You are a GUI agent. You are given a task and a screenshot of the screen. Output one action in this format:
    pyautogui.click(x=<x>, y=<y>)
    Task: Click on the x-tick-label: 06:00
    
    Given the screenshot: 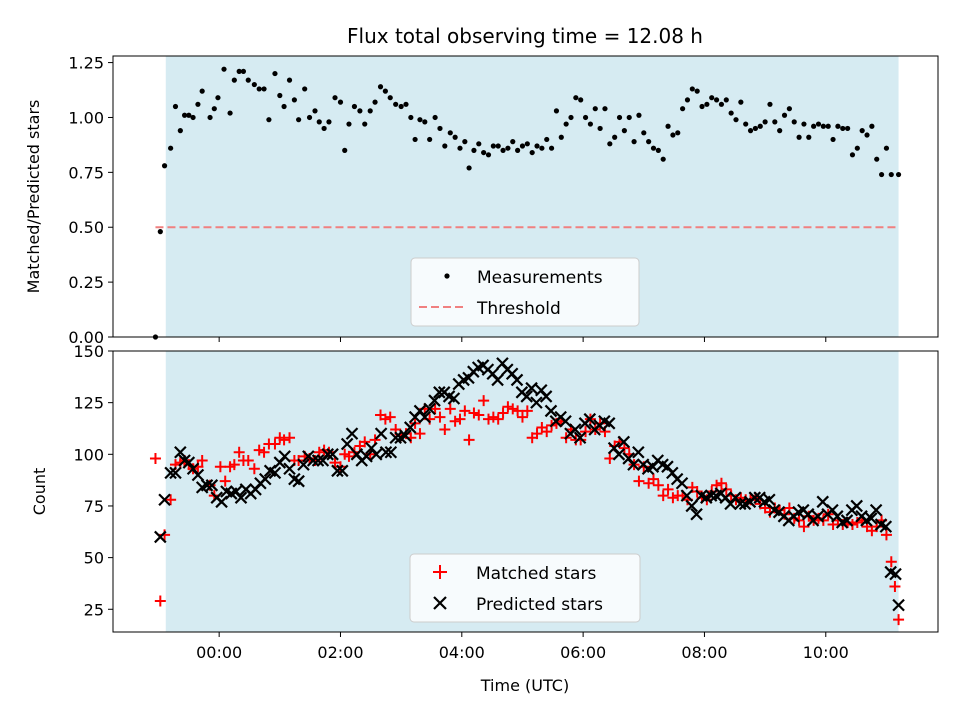 What is the action you would take?
    pyautogui.click(x=583, y=652)
    